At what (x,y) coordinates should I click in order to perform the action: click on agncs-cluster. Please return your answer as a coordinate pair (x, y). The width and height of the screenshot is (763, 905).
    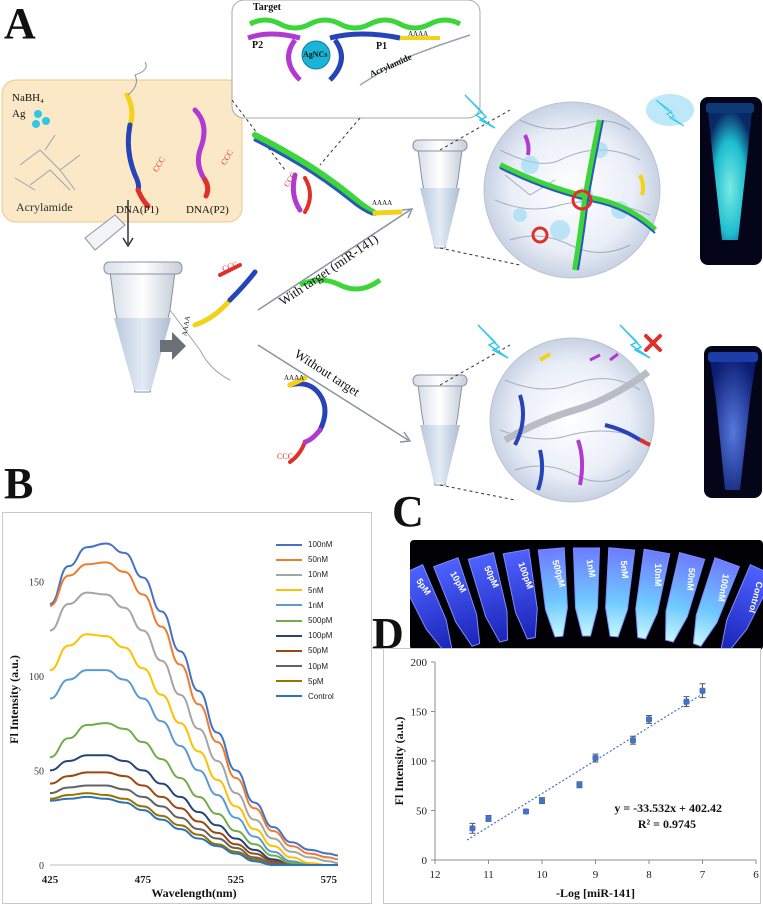
    Looking at the image, I should click on (316, 55).